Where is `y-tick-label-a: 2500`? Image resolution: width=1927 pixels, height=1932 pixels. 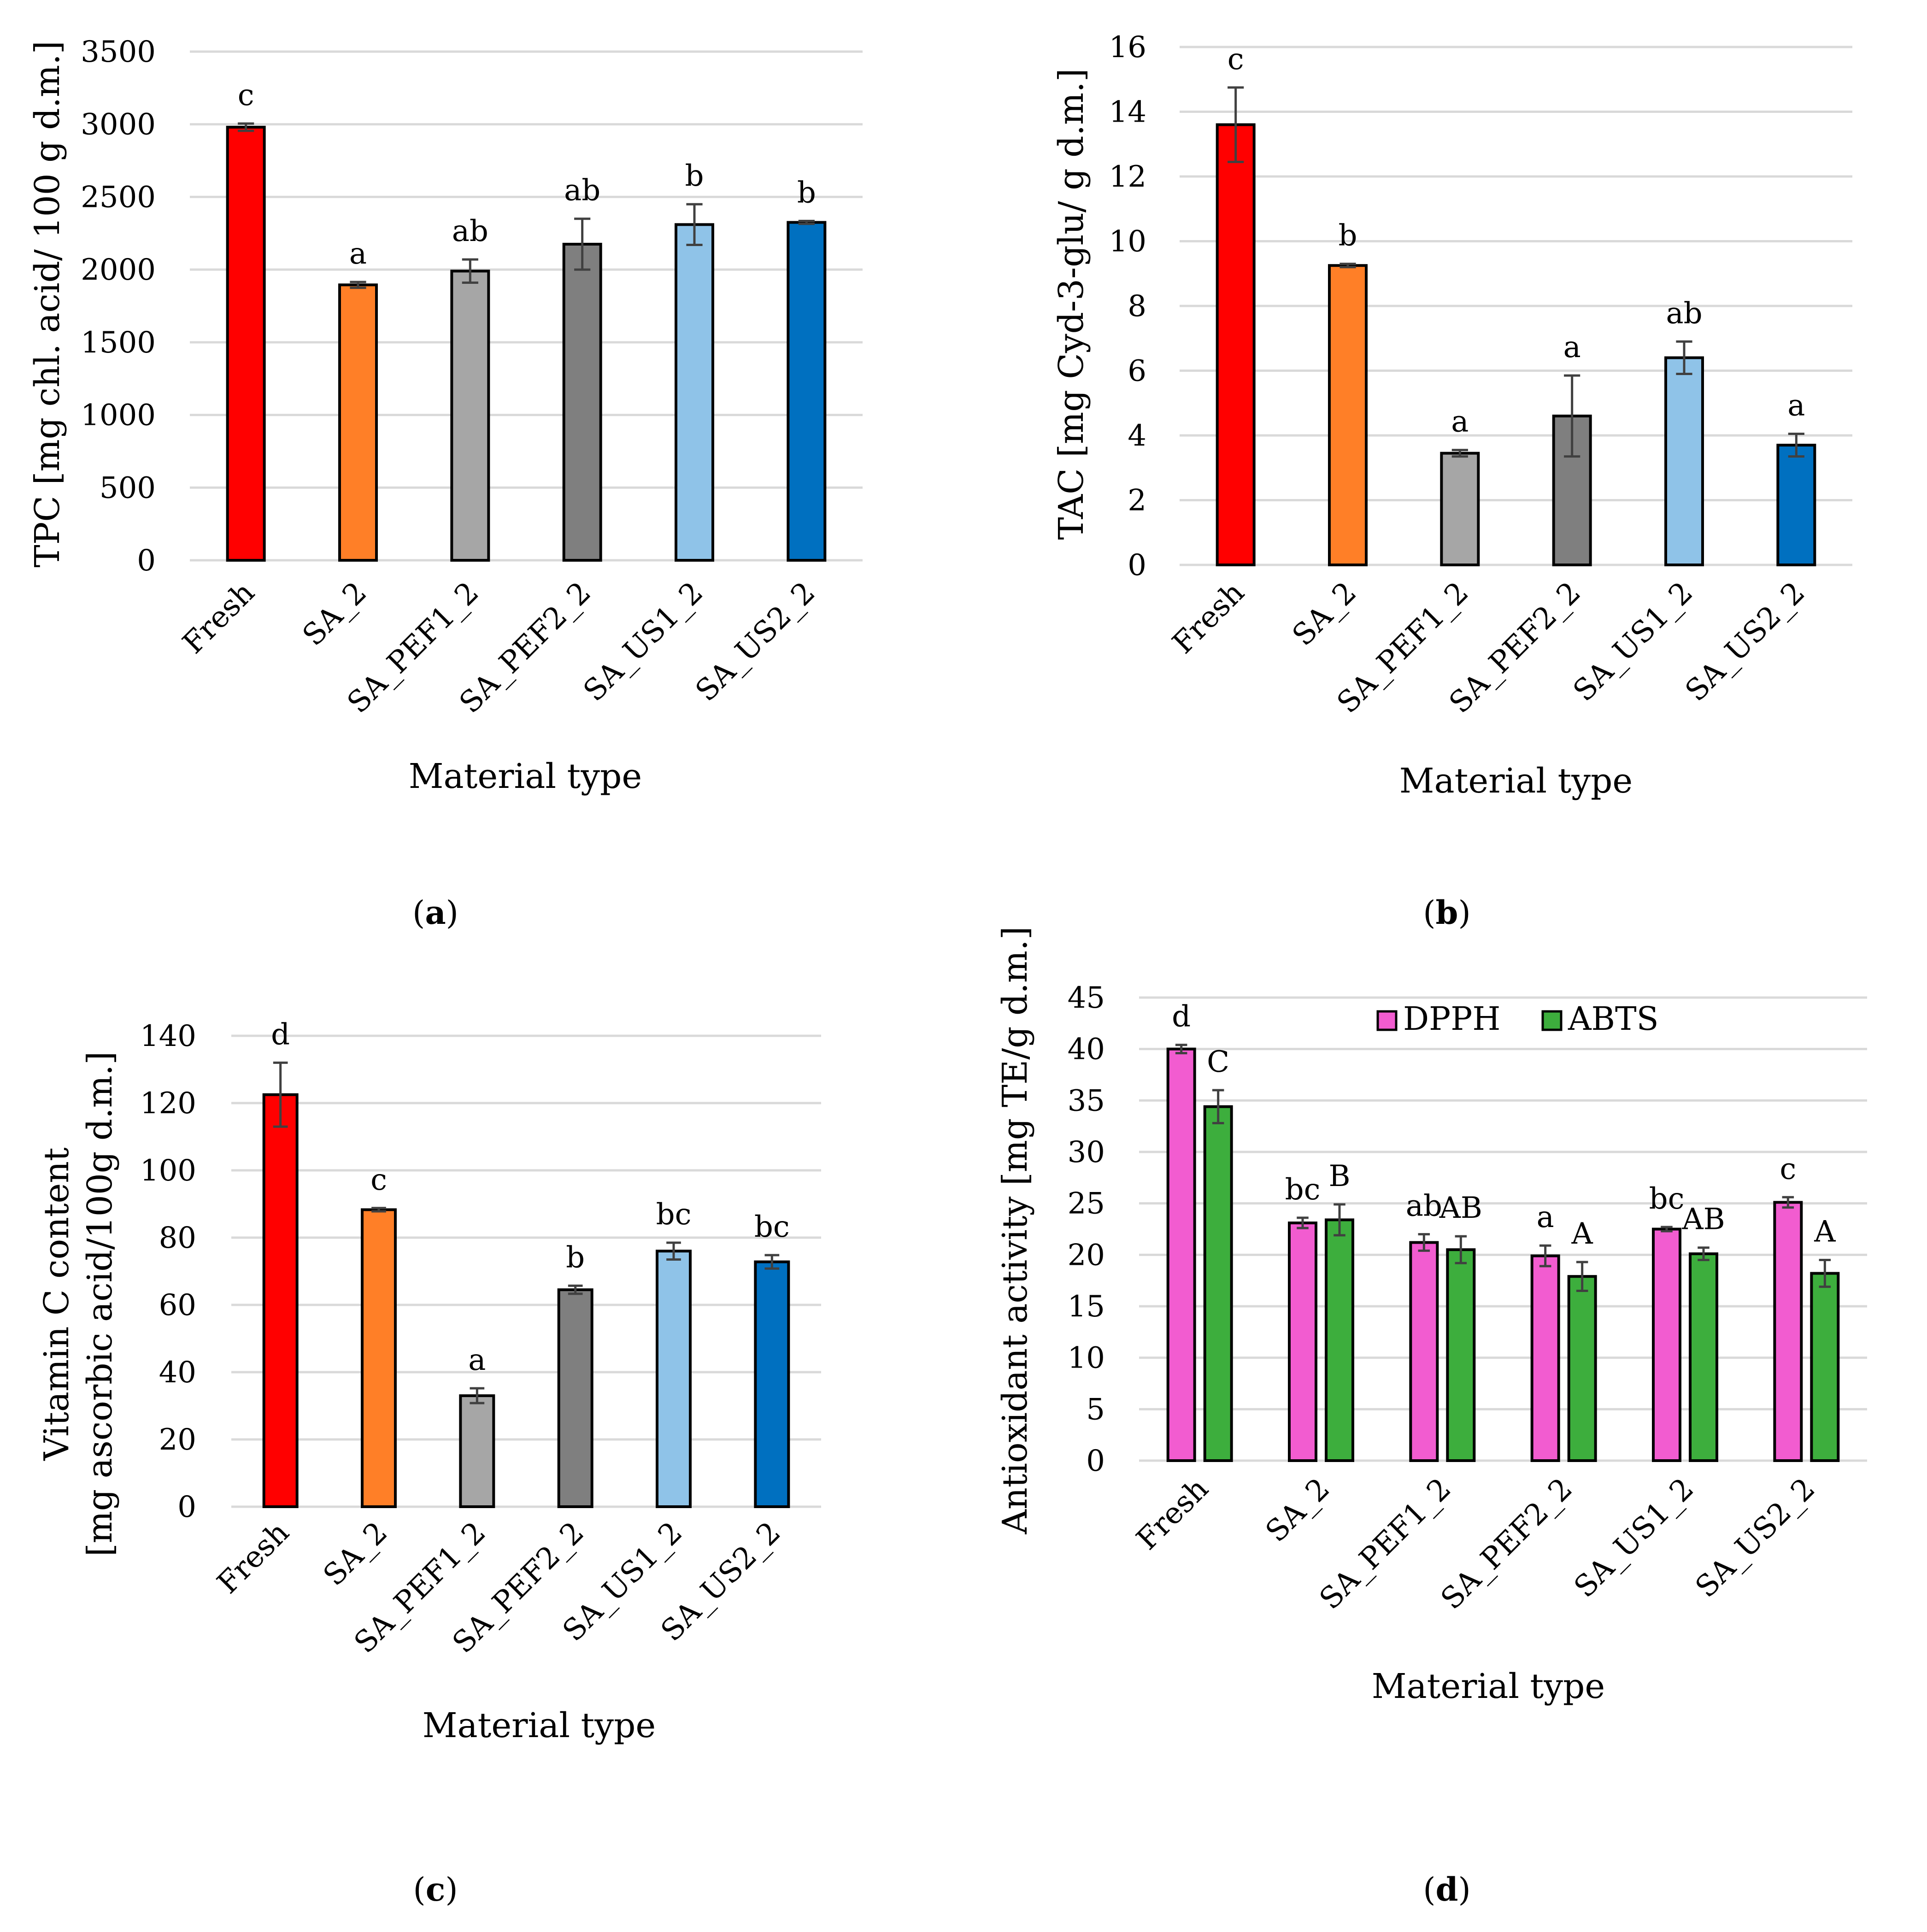 y-tick-label-a: 2500 is located at coordinates (118, 197).